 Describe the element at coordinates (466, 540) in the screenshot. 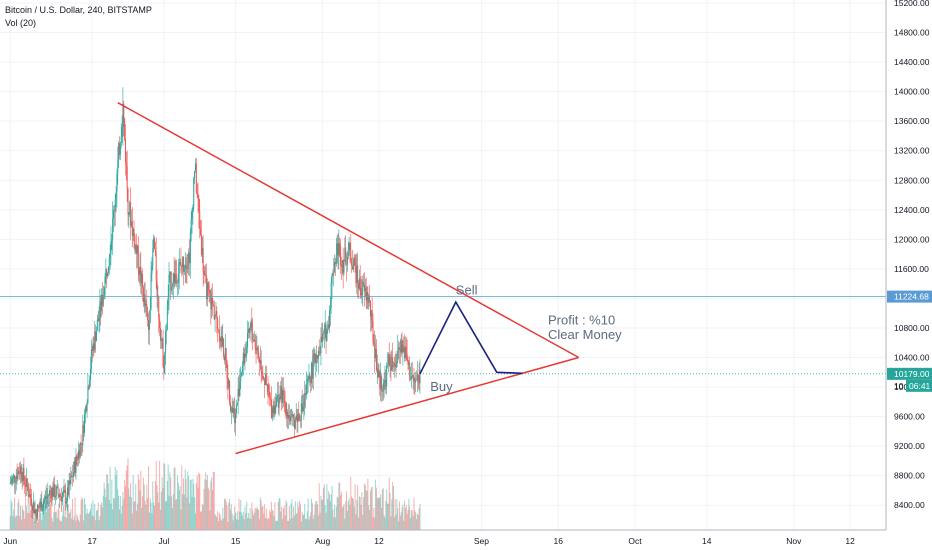

I see `time-axis` at that location.